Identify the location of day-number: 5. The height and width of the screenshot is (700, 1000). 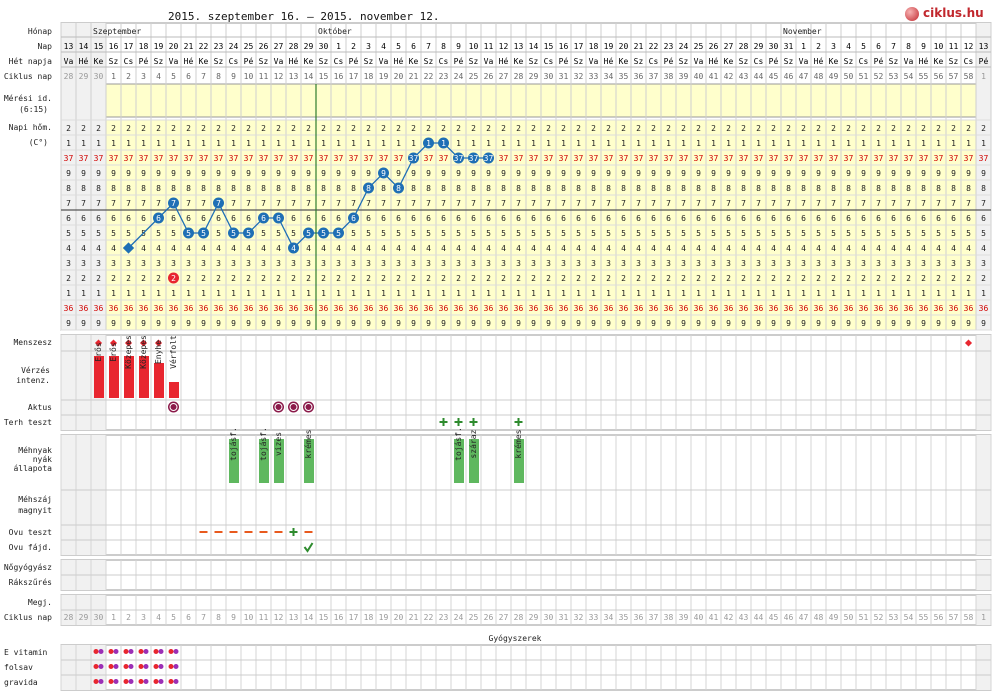
(863, 46).